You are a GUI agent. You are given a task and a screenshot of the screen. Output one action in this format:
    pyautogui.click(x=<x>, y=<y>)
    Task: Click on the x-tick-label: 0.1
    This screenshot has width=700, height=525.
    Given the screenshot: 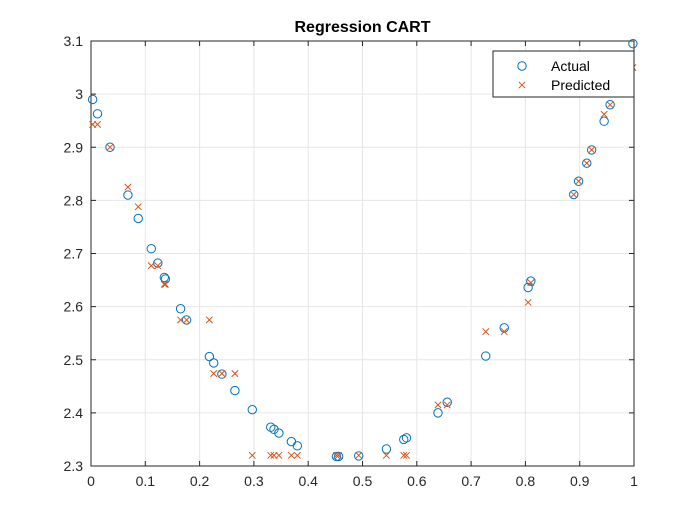 What is the action you would take?
    pyautogui.click(x=146, y=481)
    